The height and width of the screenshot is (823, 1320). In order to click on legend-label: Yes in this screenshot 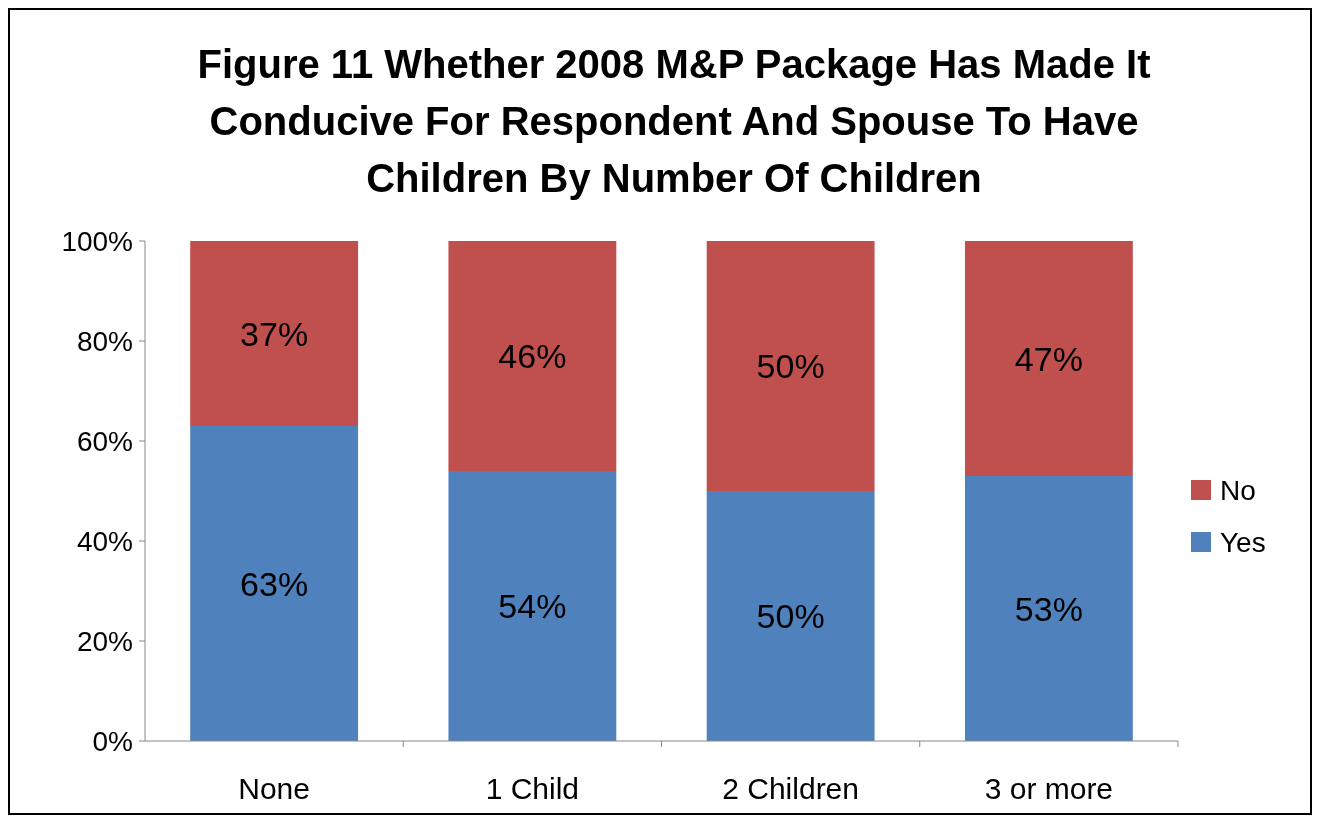, I will do `click(1243, 542)`.